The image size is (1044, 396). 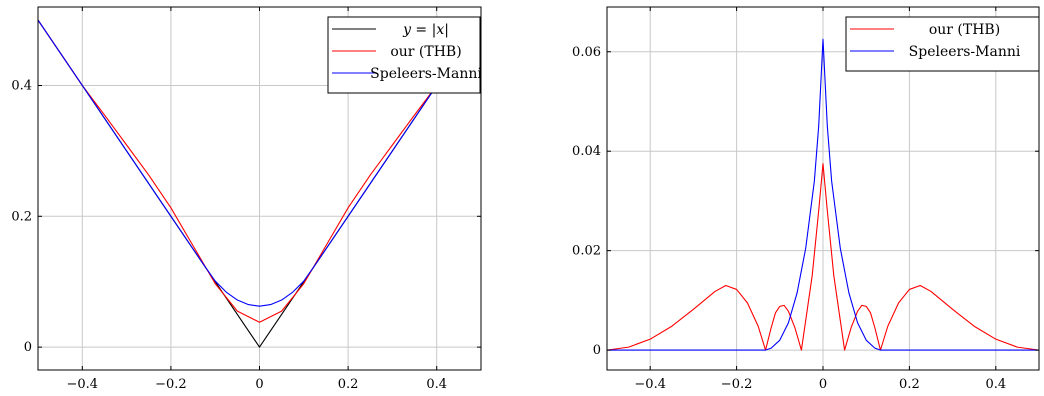 I want to click on legend-label-2: Speleers-Manni, so click(x=426, y=74).